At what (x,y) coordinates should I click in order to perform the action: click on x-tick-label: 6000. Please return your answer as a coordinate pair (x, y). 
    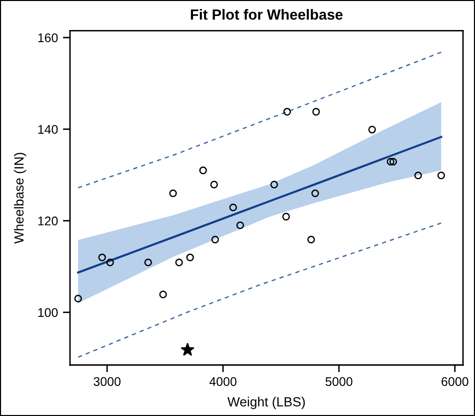
    Looking at the image, I should click on (455, 381).